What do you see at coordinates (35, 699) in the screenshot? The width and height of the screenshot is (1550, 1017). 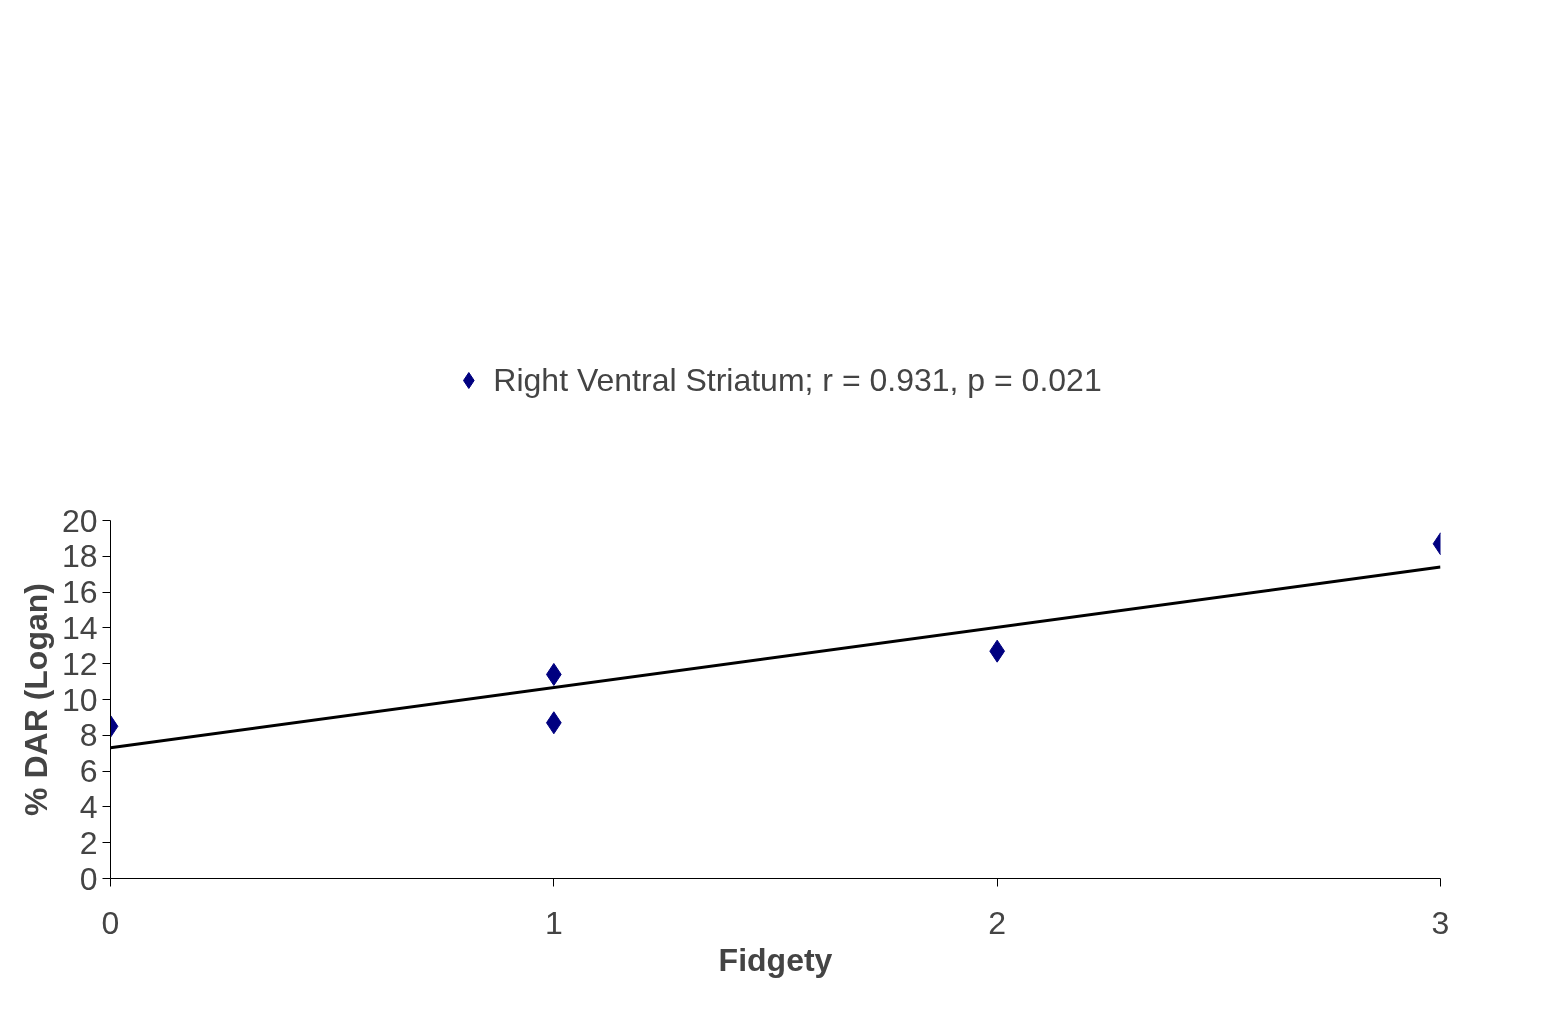 I see `y-axis-title: % DAR (Logan)` at bounding box center [35, 699].